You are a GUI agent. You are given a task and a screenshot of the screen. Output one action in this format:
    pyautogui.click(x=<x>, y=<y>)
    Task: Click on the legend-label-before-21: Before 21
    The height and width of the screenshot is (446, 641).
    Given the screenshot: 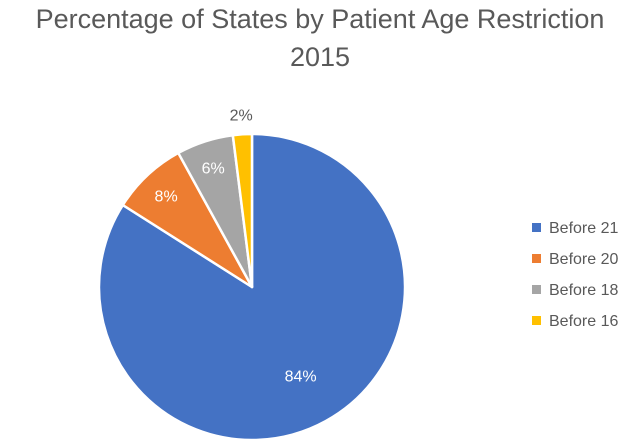 What is the action you would take?
    pyautogui.click(x=583, y=228)
    